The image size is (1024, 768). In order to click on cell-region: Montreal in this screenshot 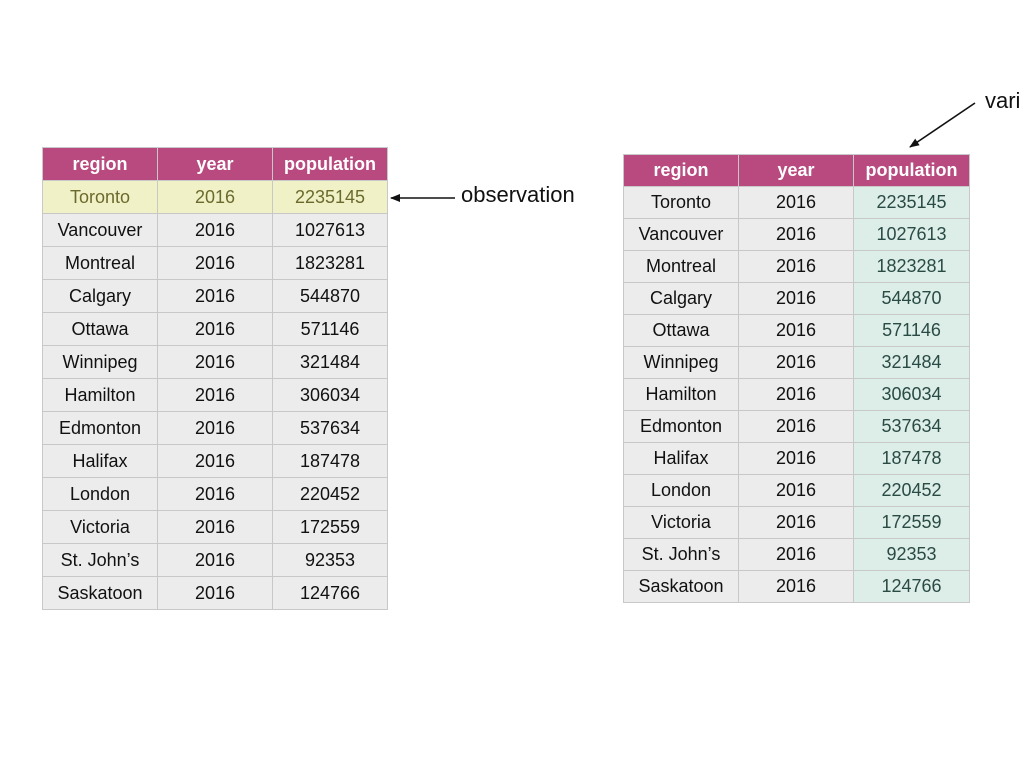, I will do `click(681, 266)`.